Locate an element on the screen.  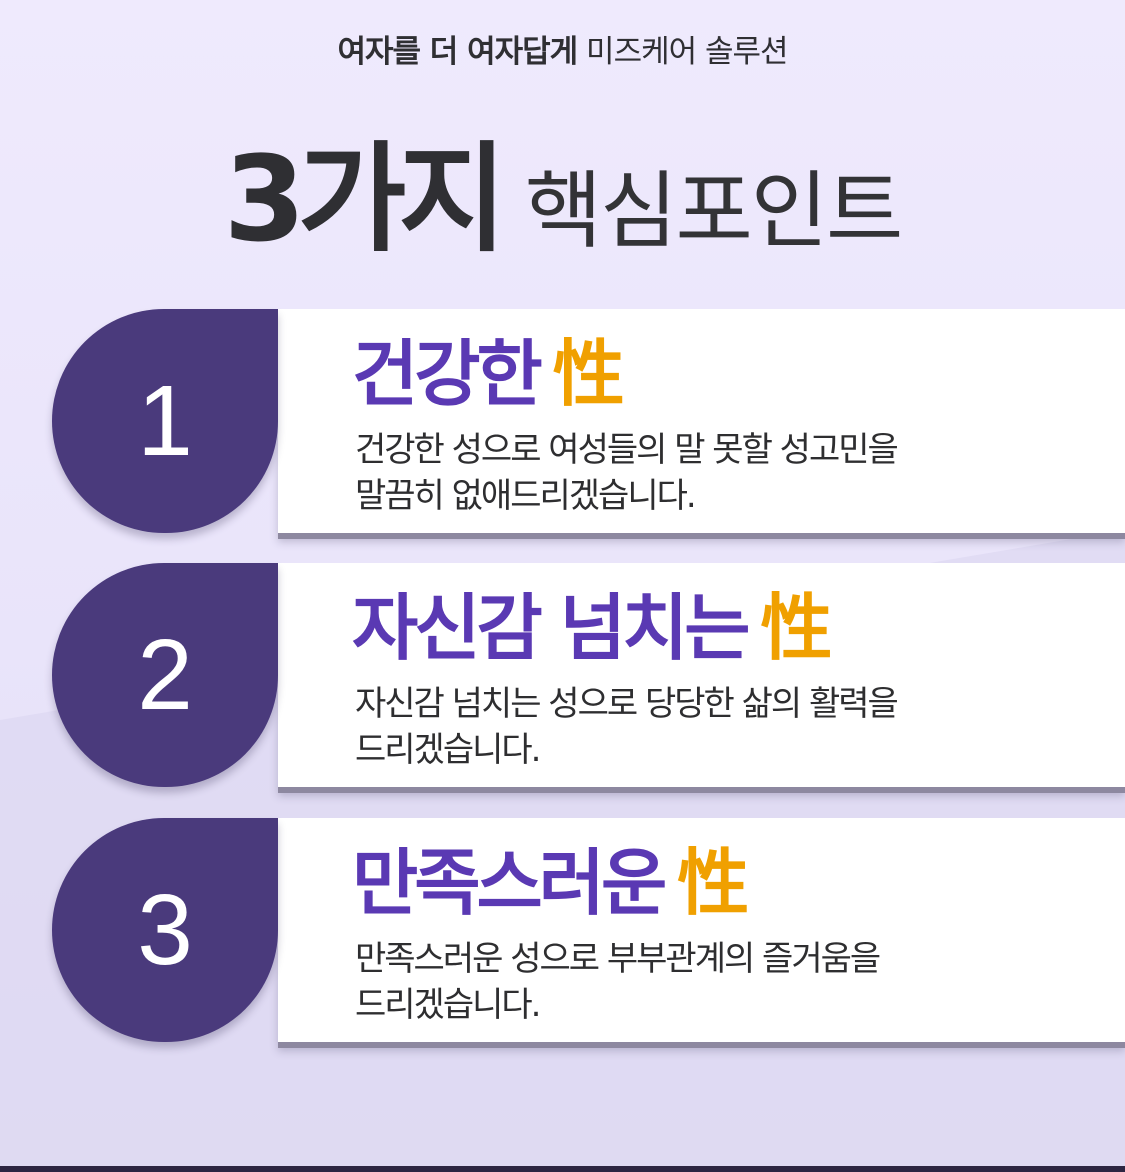
point-description: 건강한 성으로 여성들의 말 못할 성고민을 말끔히 없애드리겠습니다. is located at coordinates (665, 473).